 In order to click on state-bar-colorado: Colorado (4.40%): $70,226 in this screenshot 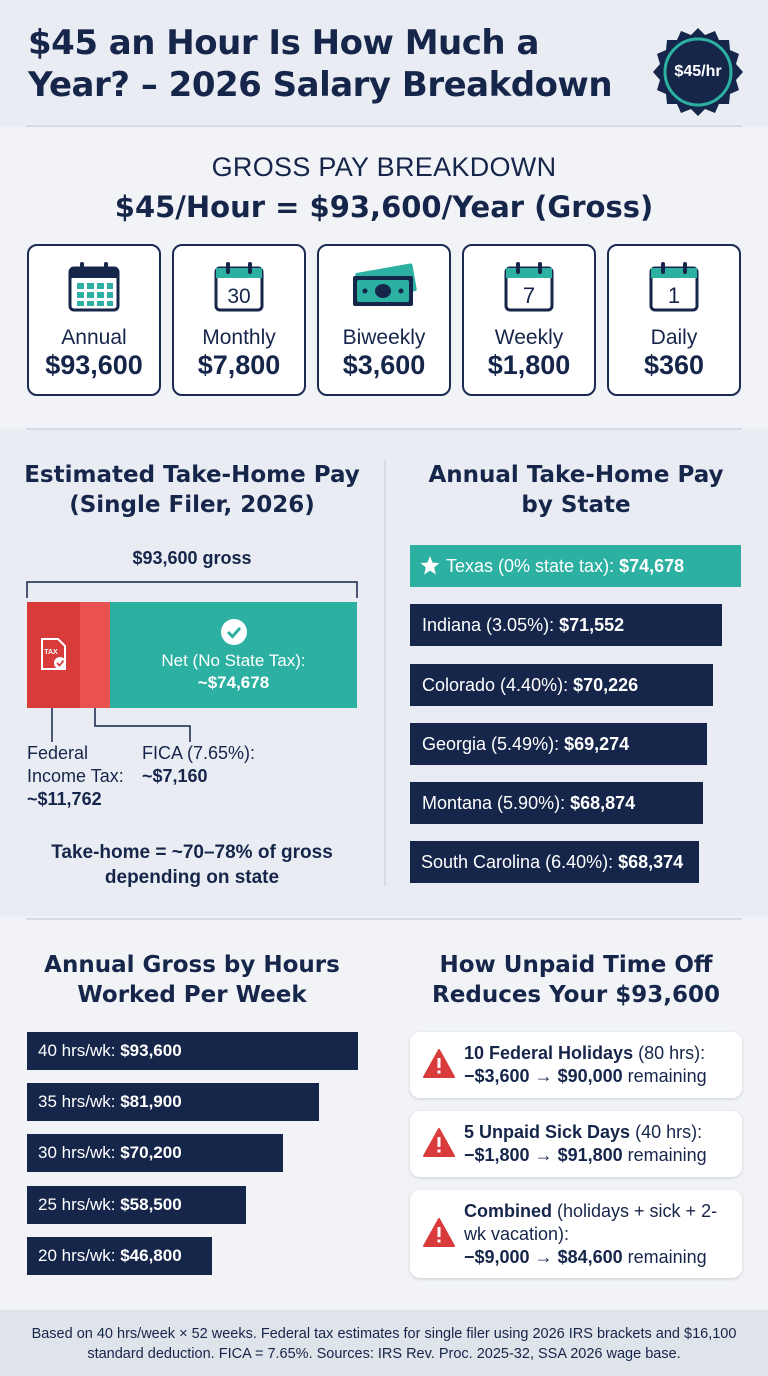, I will do `click(561, 685)`.